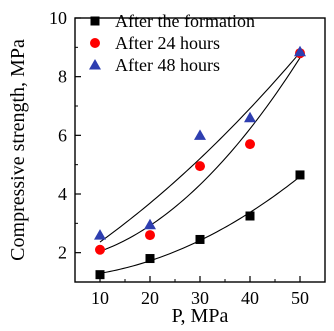 The height and width of the screenshot is (331, 334). Describe the element at coordinates (100, 298) in the screenshot. I see `x-tick-label: 10` at that location.